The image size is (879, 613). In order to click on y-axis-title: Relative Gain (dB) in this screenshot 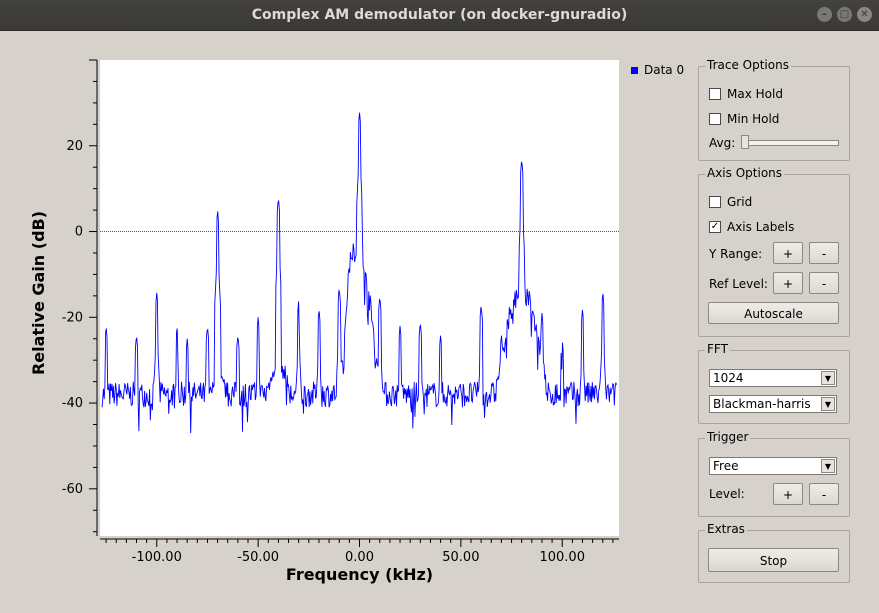, I will do `click(38, 293)`.